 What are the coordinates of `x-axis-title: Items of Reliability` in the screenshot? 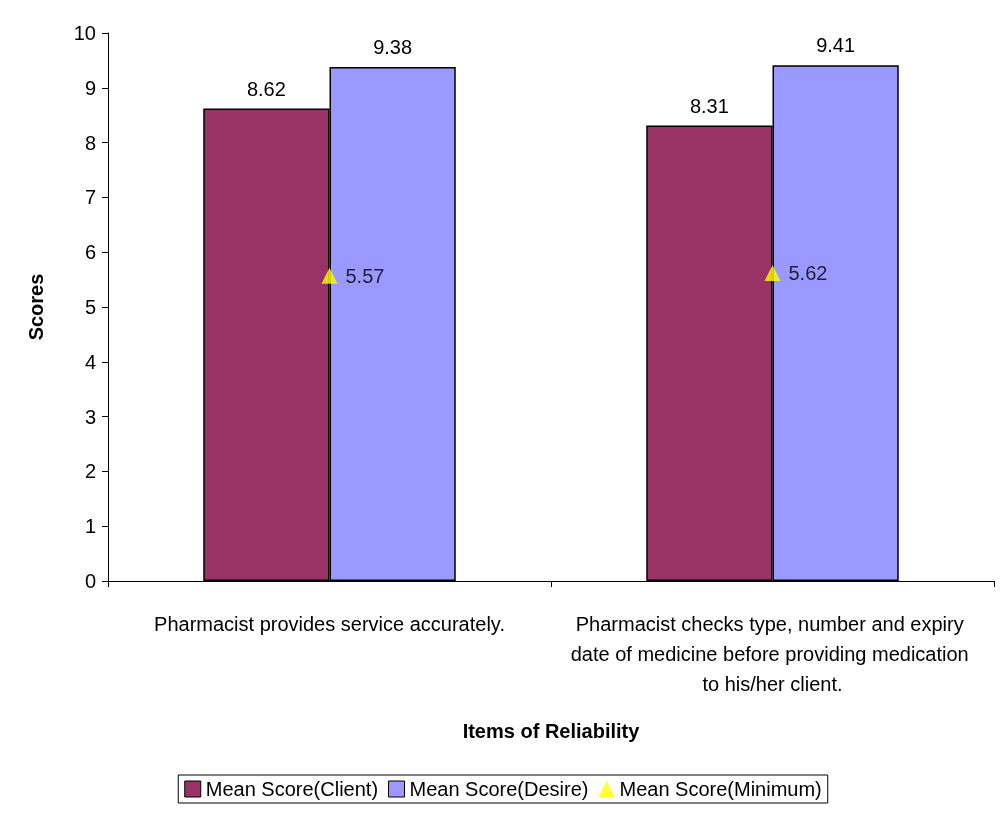 It's located at (551, 731).